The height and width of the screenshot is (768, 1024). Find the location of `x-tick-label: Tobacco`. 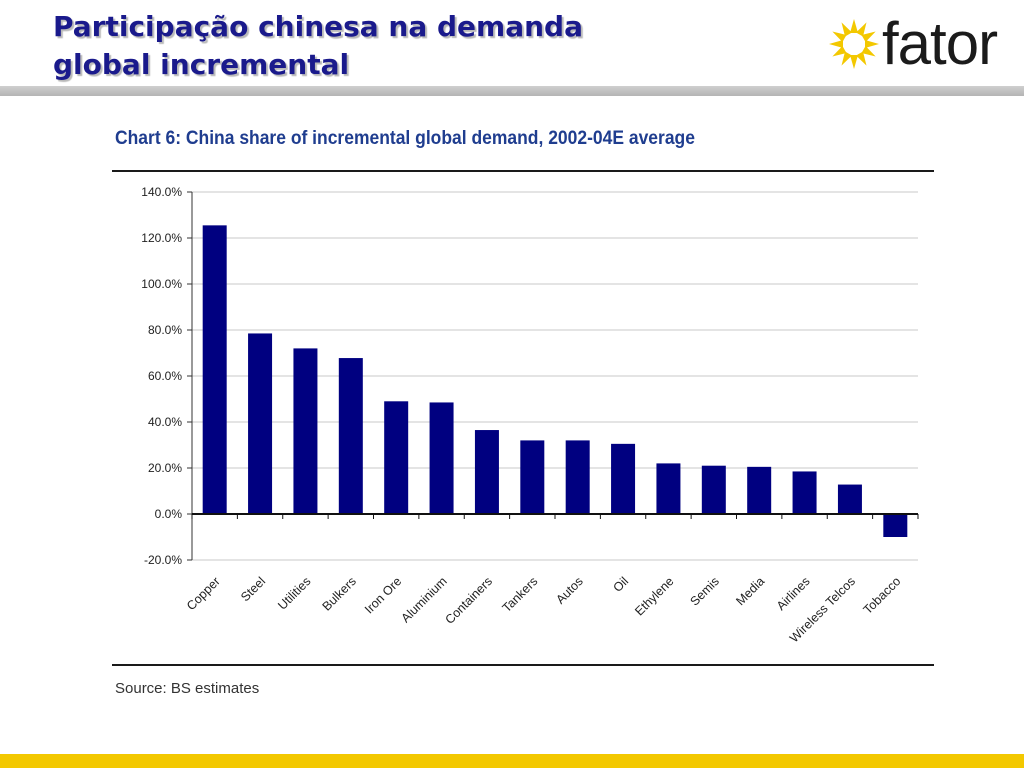

x-tick-label: Tobacco is located at coordinates (882, 595).